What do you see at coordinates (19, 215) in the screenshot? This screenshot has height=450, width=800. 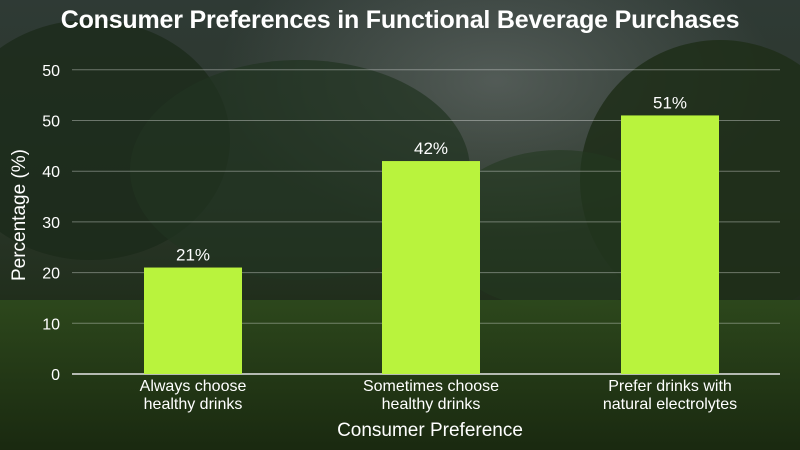 I see `y-axis-label: Percentage (%)` at bounding box center [19, 215].